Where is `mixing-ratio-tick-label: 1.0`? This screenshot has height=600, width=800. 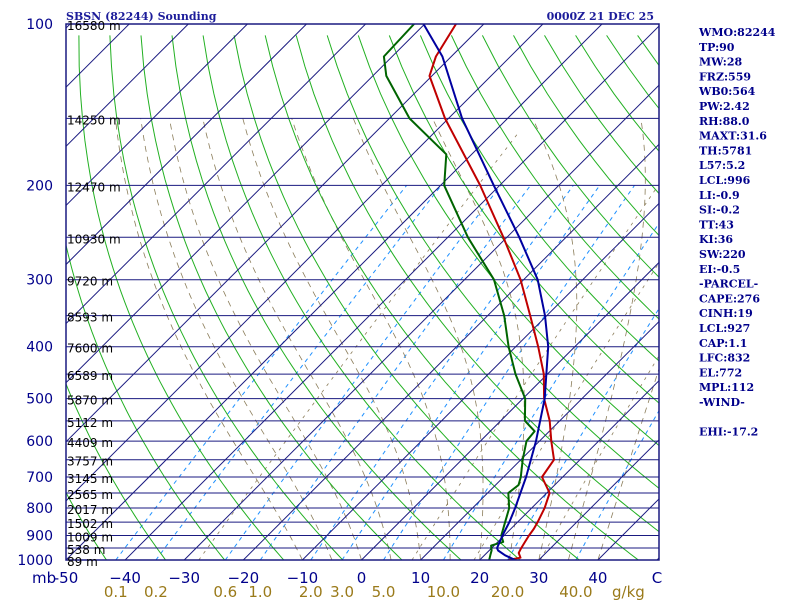 mixing-ratio-tick-label: 1.0 is located at coordinates (260, 591).